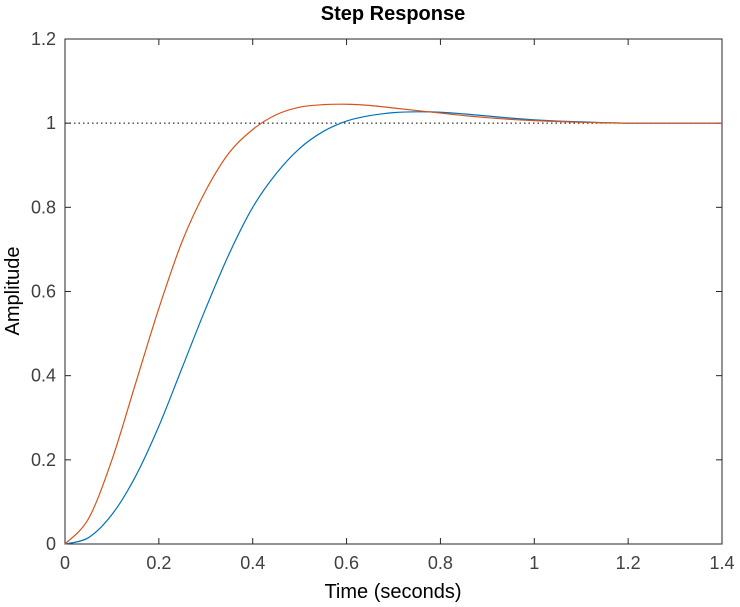 The image size is (740, 607). I want to click on x-tick-label: 1, so click(534, 563).